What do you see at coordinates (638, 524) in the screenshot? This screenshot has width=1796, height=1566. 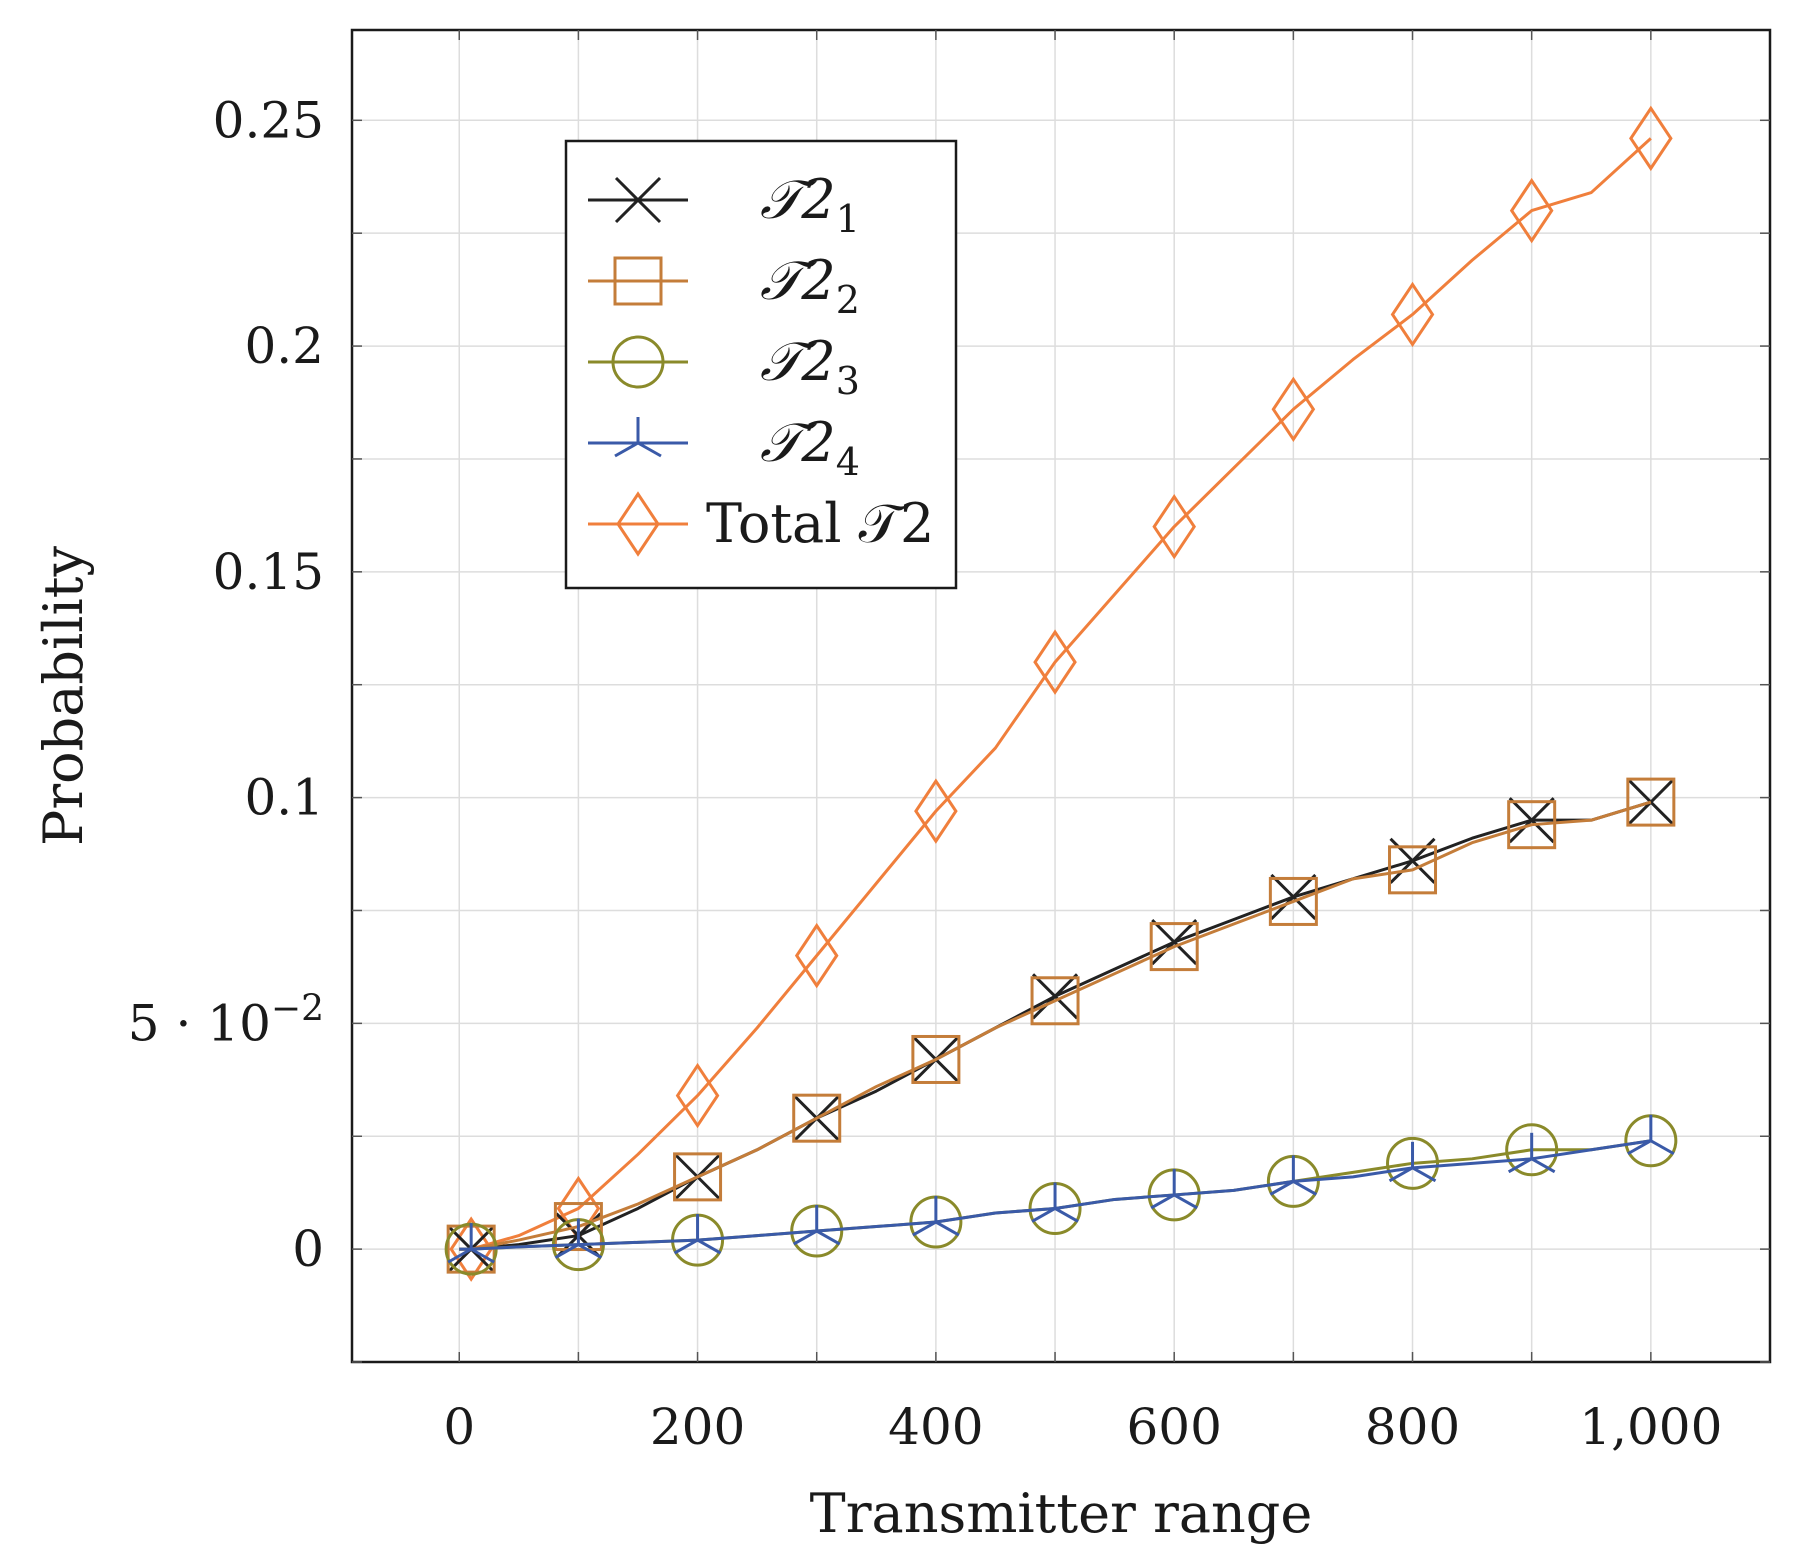 I see `legend-marker-diamond` at bounding box center [638, 524].